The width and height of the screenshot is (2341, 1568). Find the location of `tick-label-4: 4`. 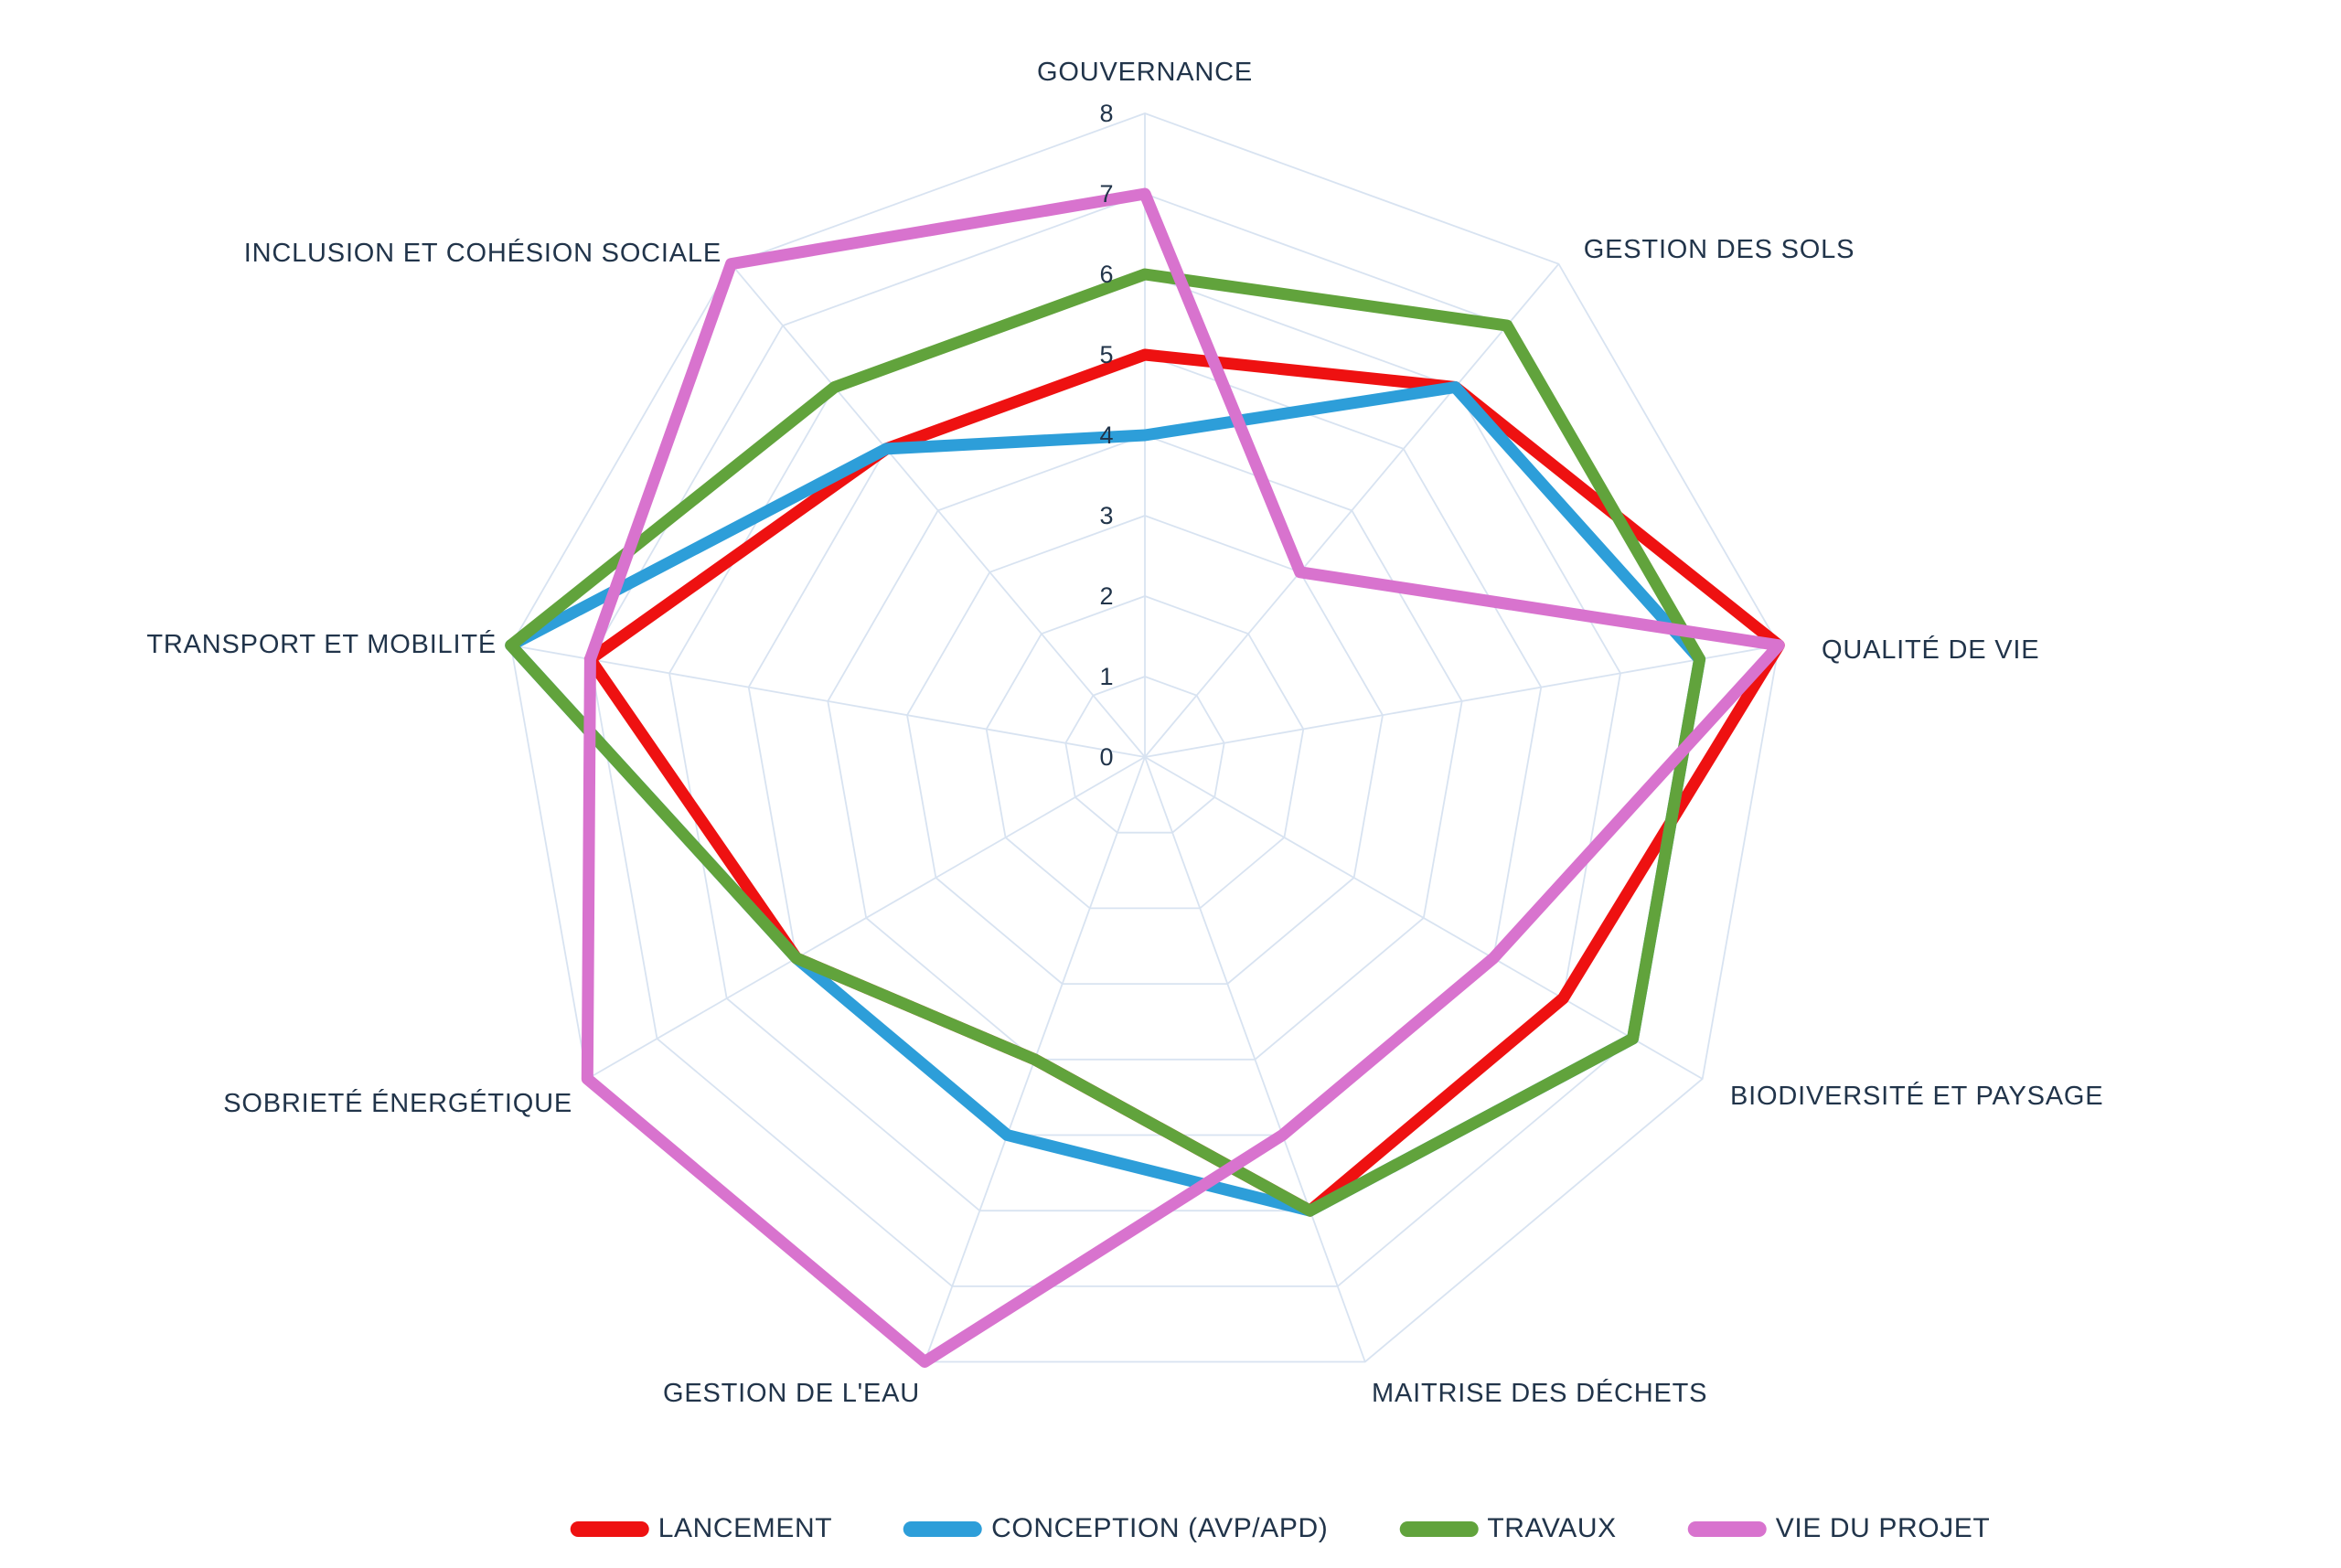

tick-label-4: 4 is located at coordinates (1106, 435).